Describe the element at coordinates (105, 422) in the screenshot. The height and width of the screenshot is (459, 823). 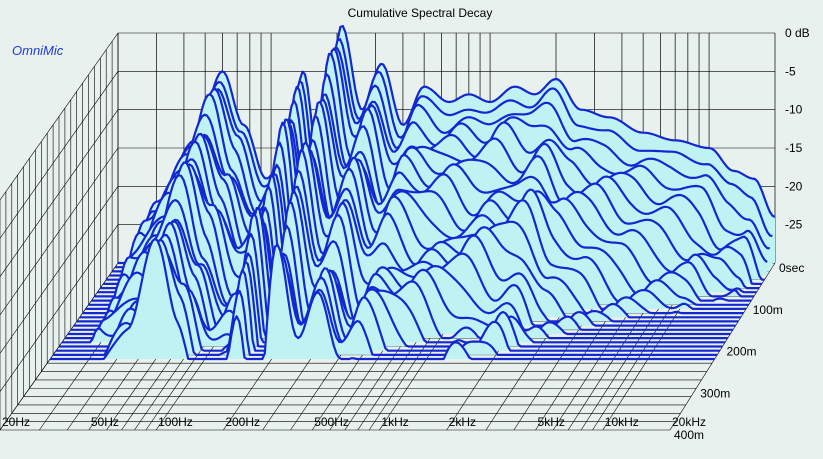
I see `x-tick-label: 50Hz` at that location.